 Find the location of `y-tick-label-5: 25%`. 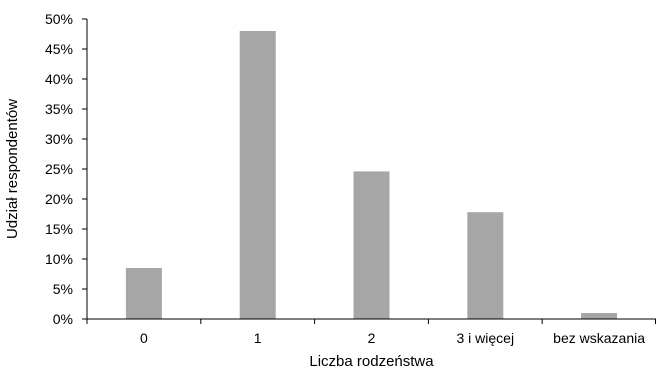

y-tick-label-5: 25% is located at coordinates (59, 169).